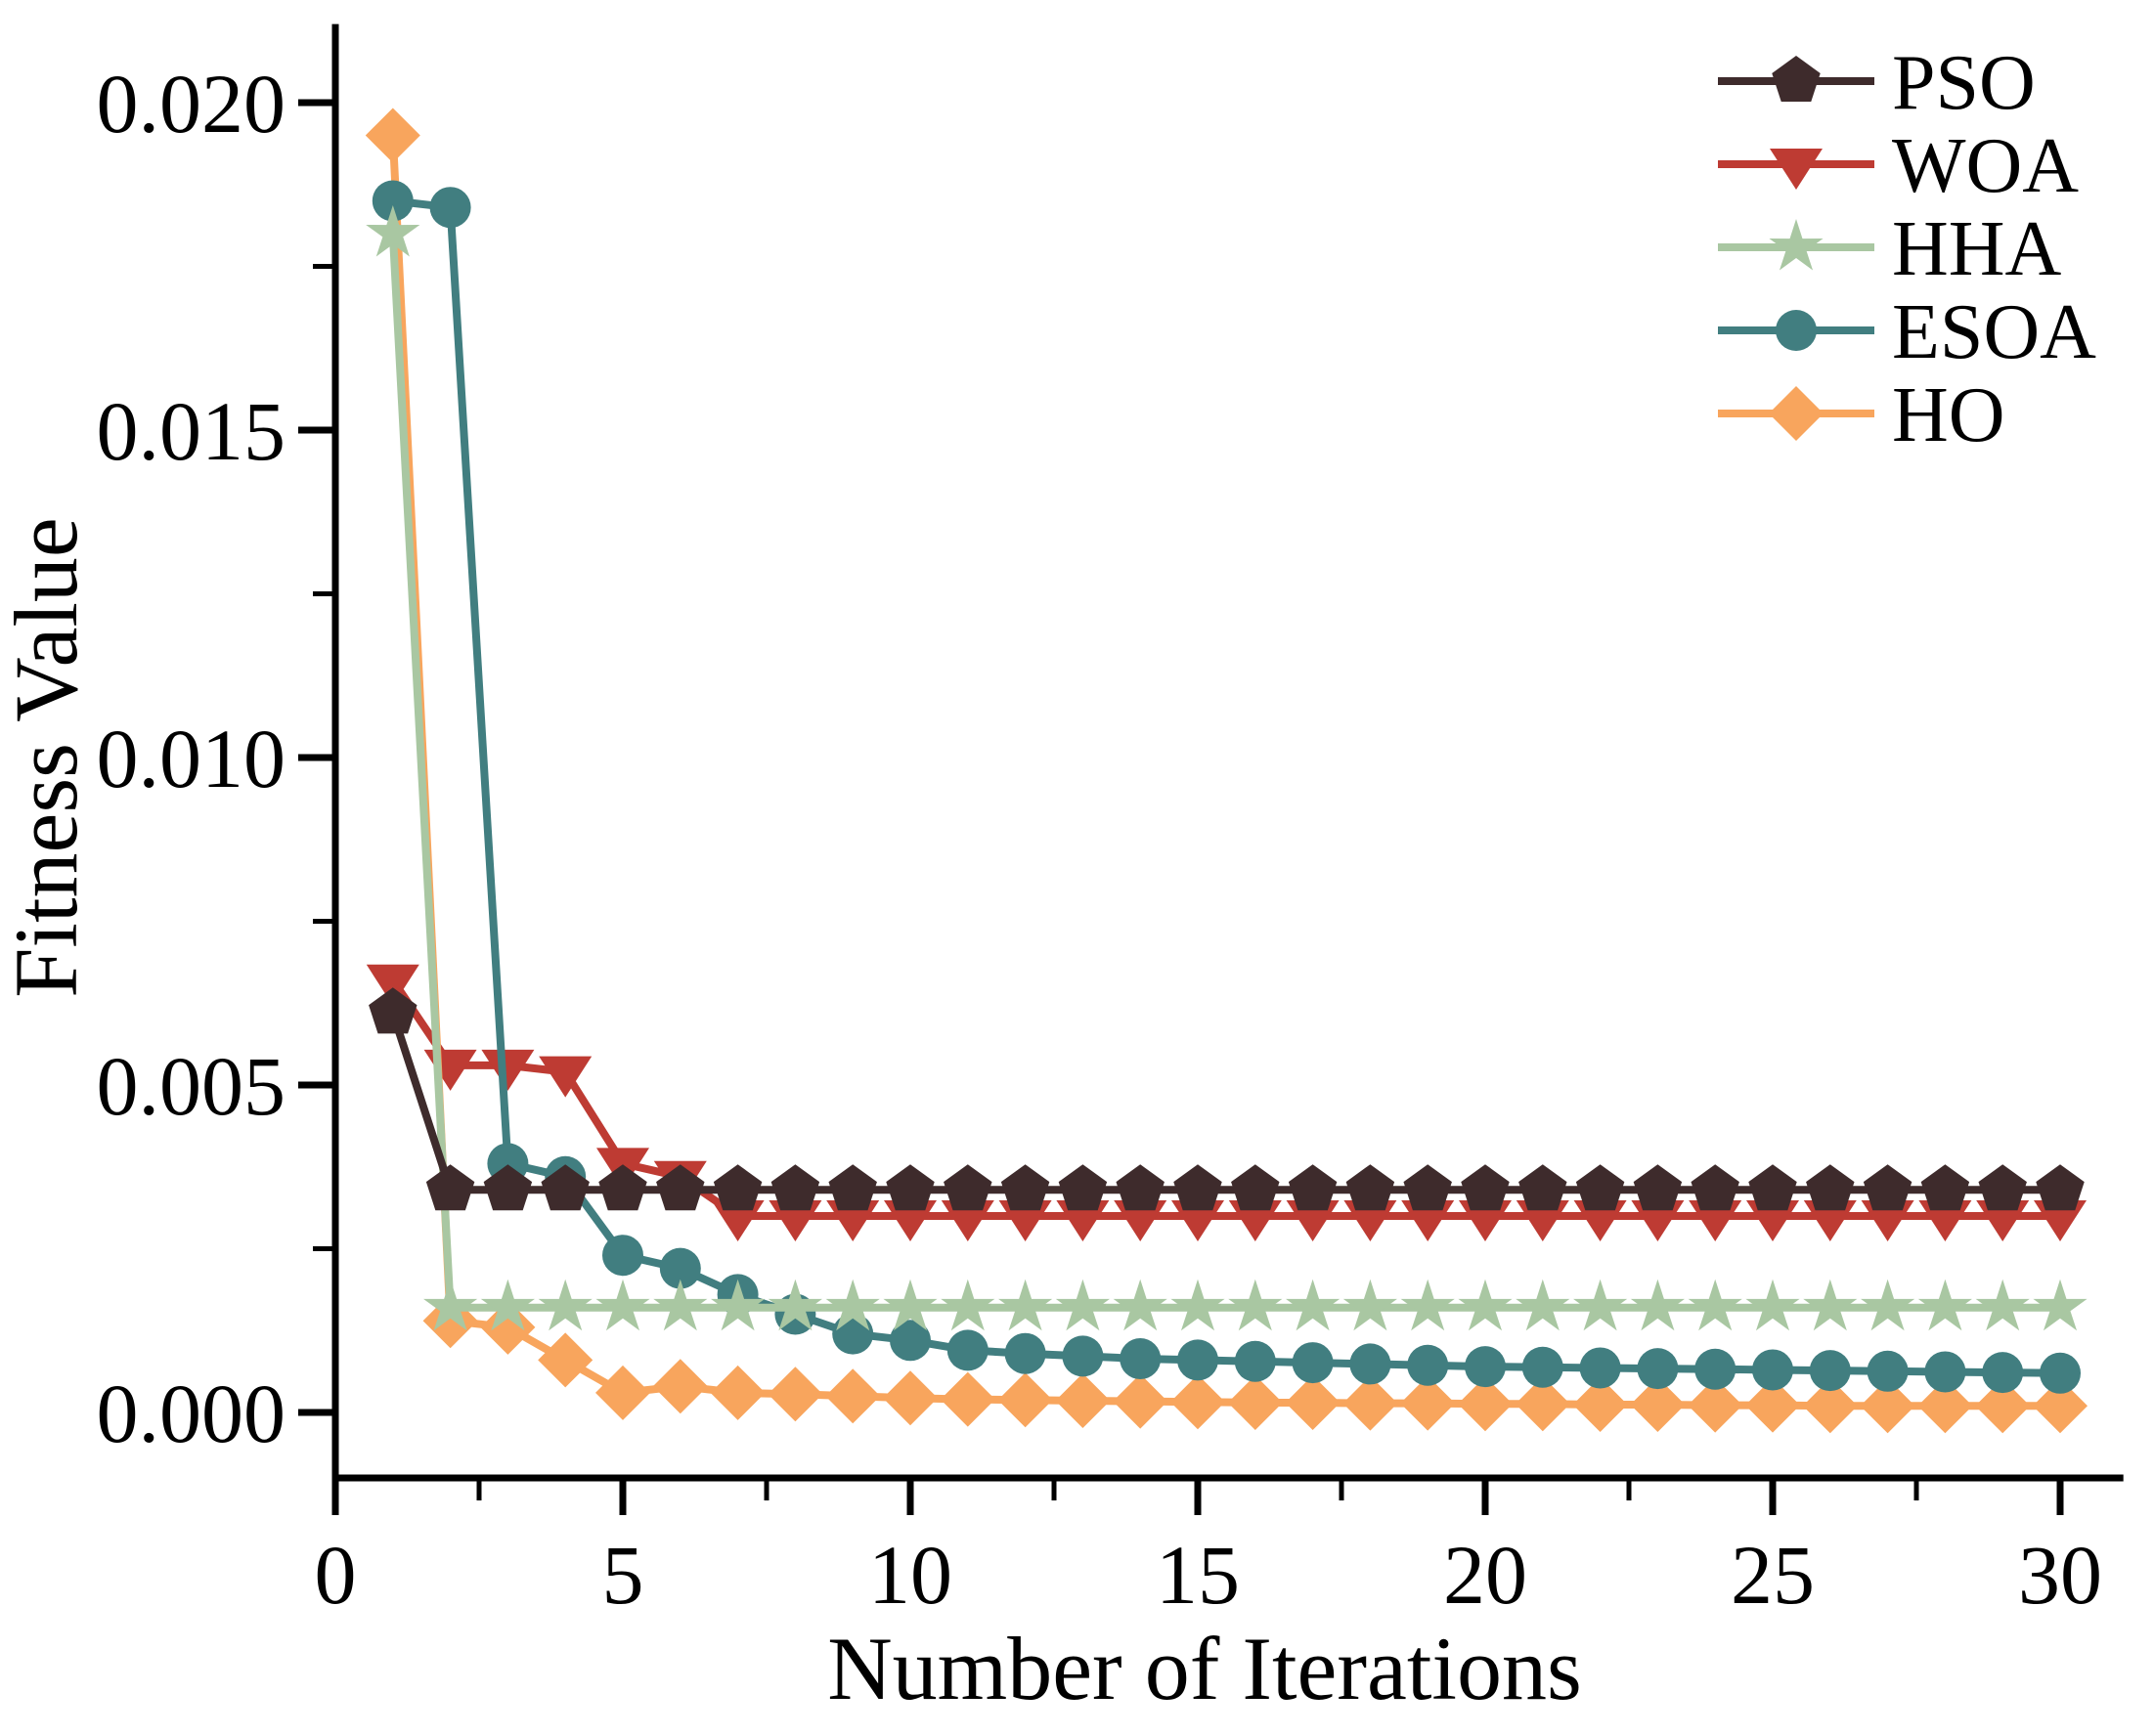 The width and height of the screenshot is (2154, 1736). I want to click on y-tick-label: 0.010, so click(191, 758).